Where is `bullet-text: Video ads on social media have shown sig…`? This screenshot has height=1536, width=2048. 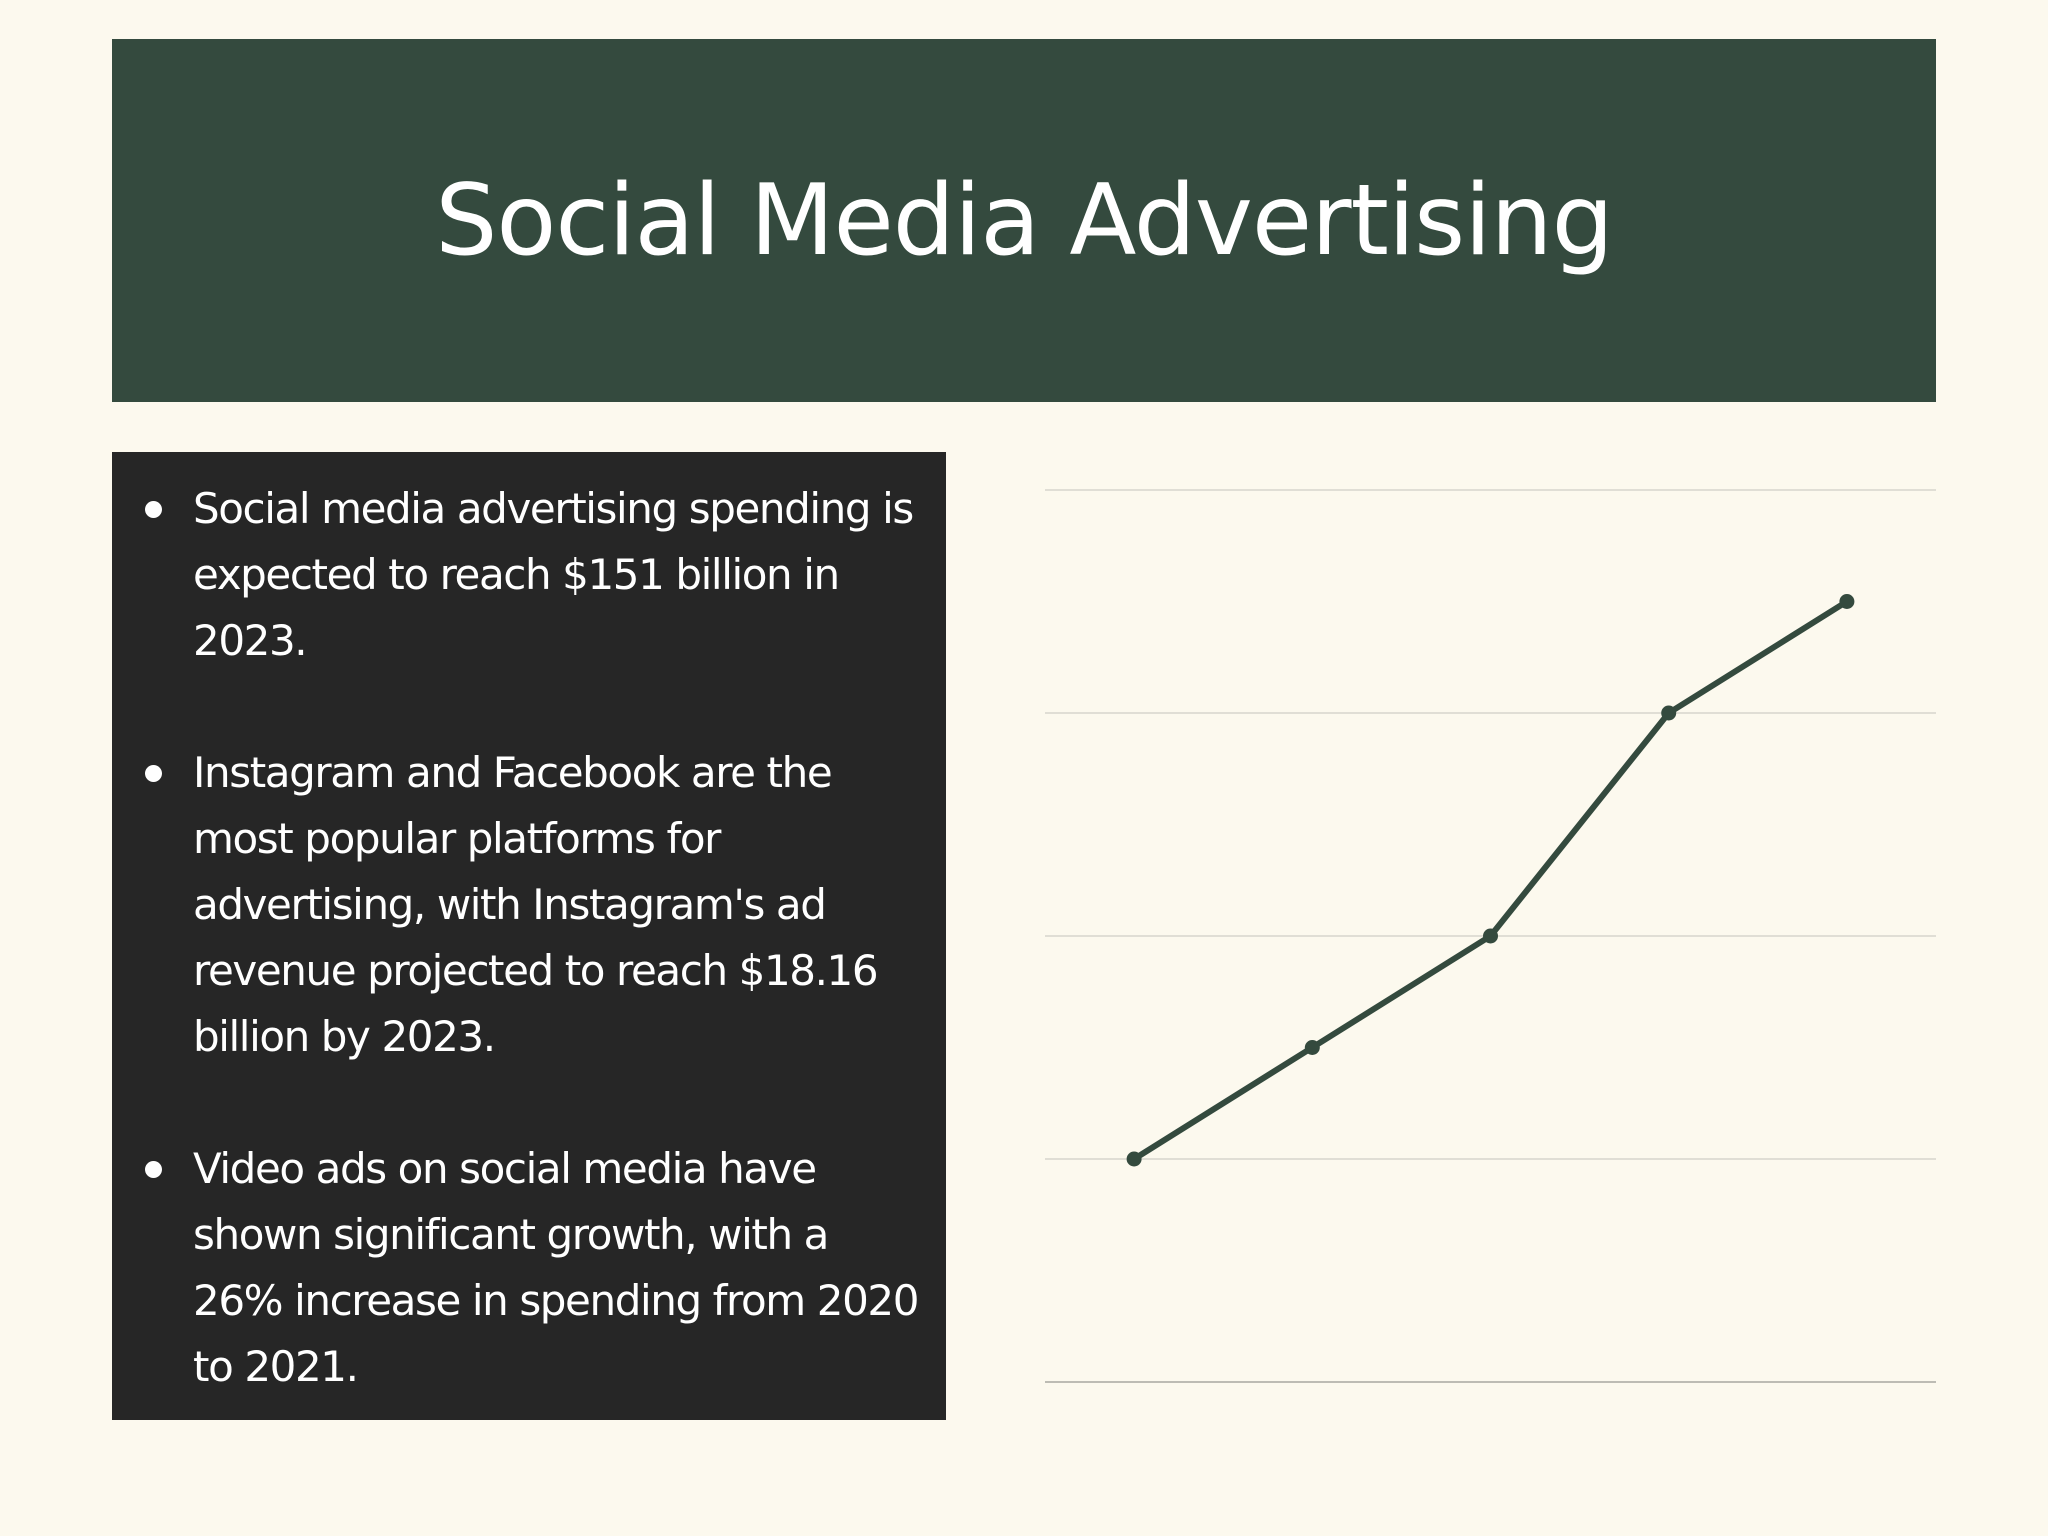 bullet-text: Video ads on social media have shown sig… is located at coordinates (556, 1267).